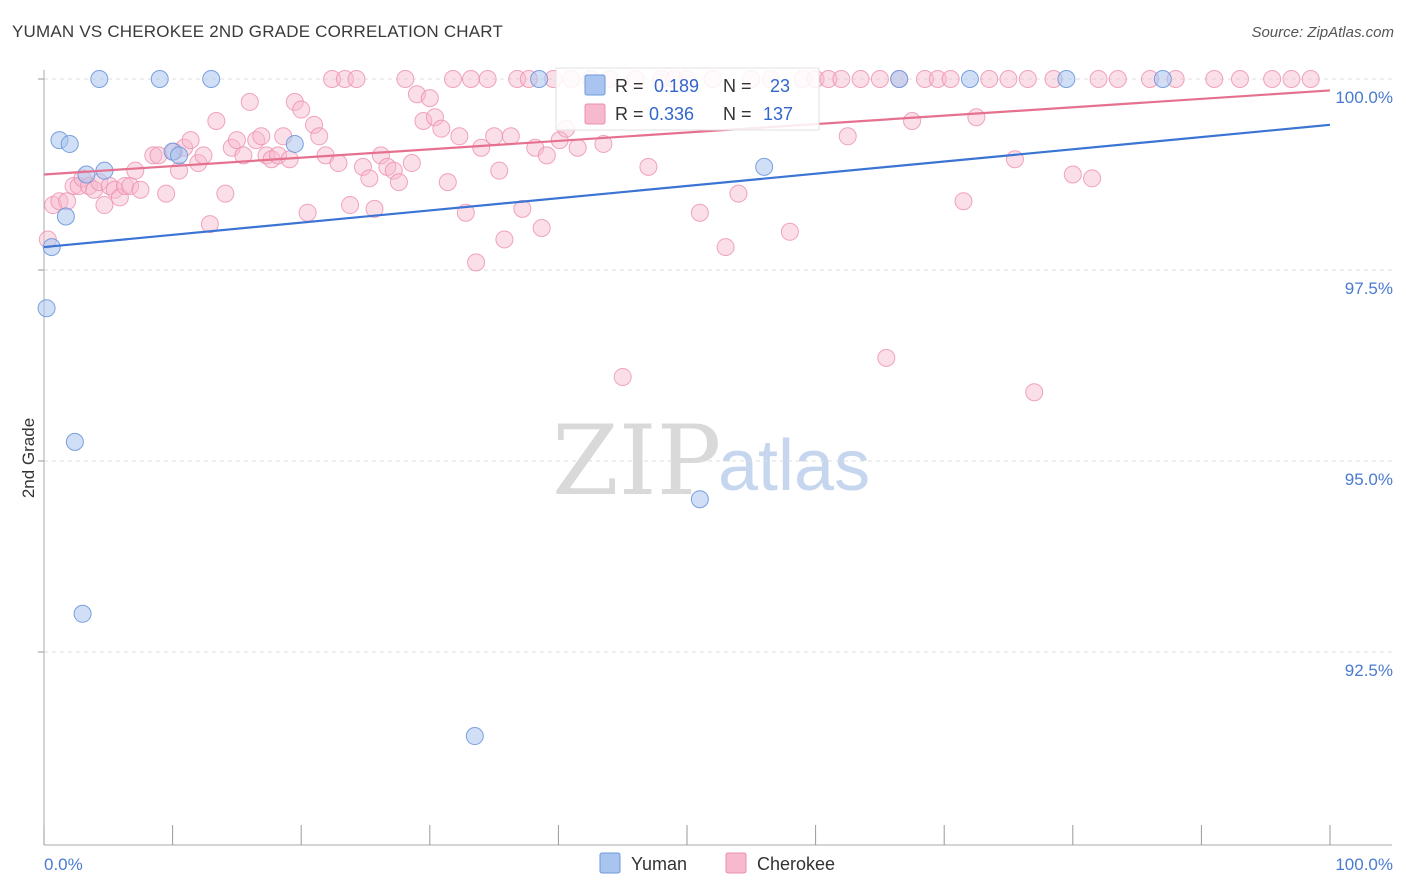  Describe the element at coordinates (629, 114) in the screenshot. I see `cherokee-r-label: R =` at that location.